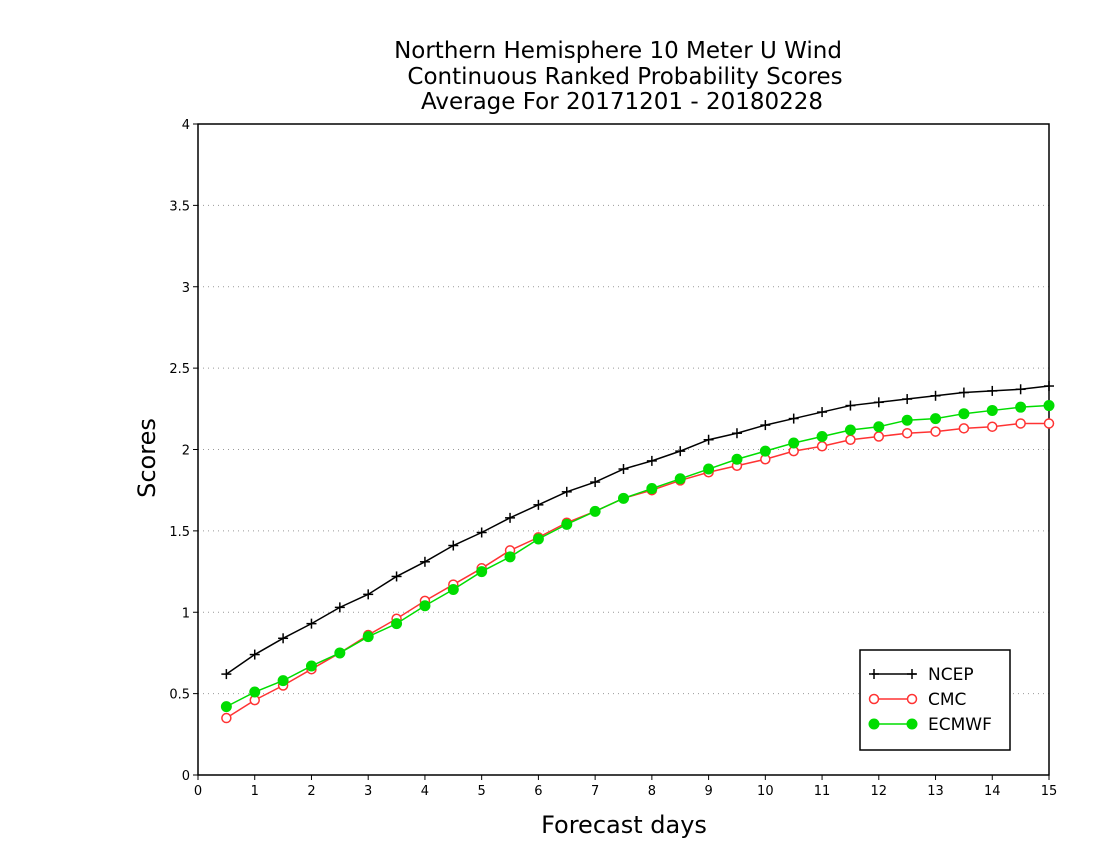 The height and width of the screenshot is (850, 1100). I want to click on x-tick-label: 14, so click(992, 791).